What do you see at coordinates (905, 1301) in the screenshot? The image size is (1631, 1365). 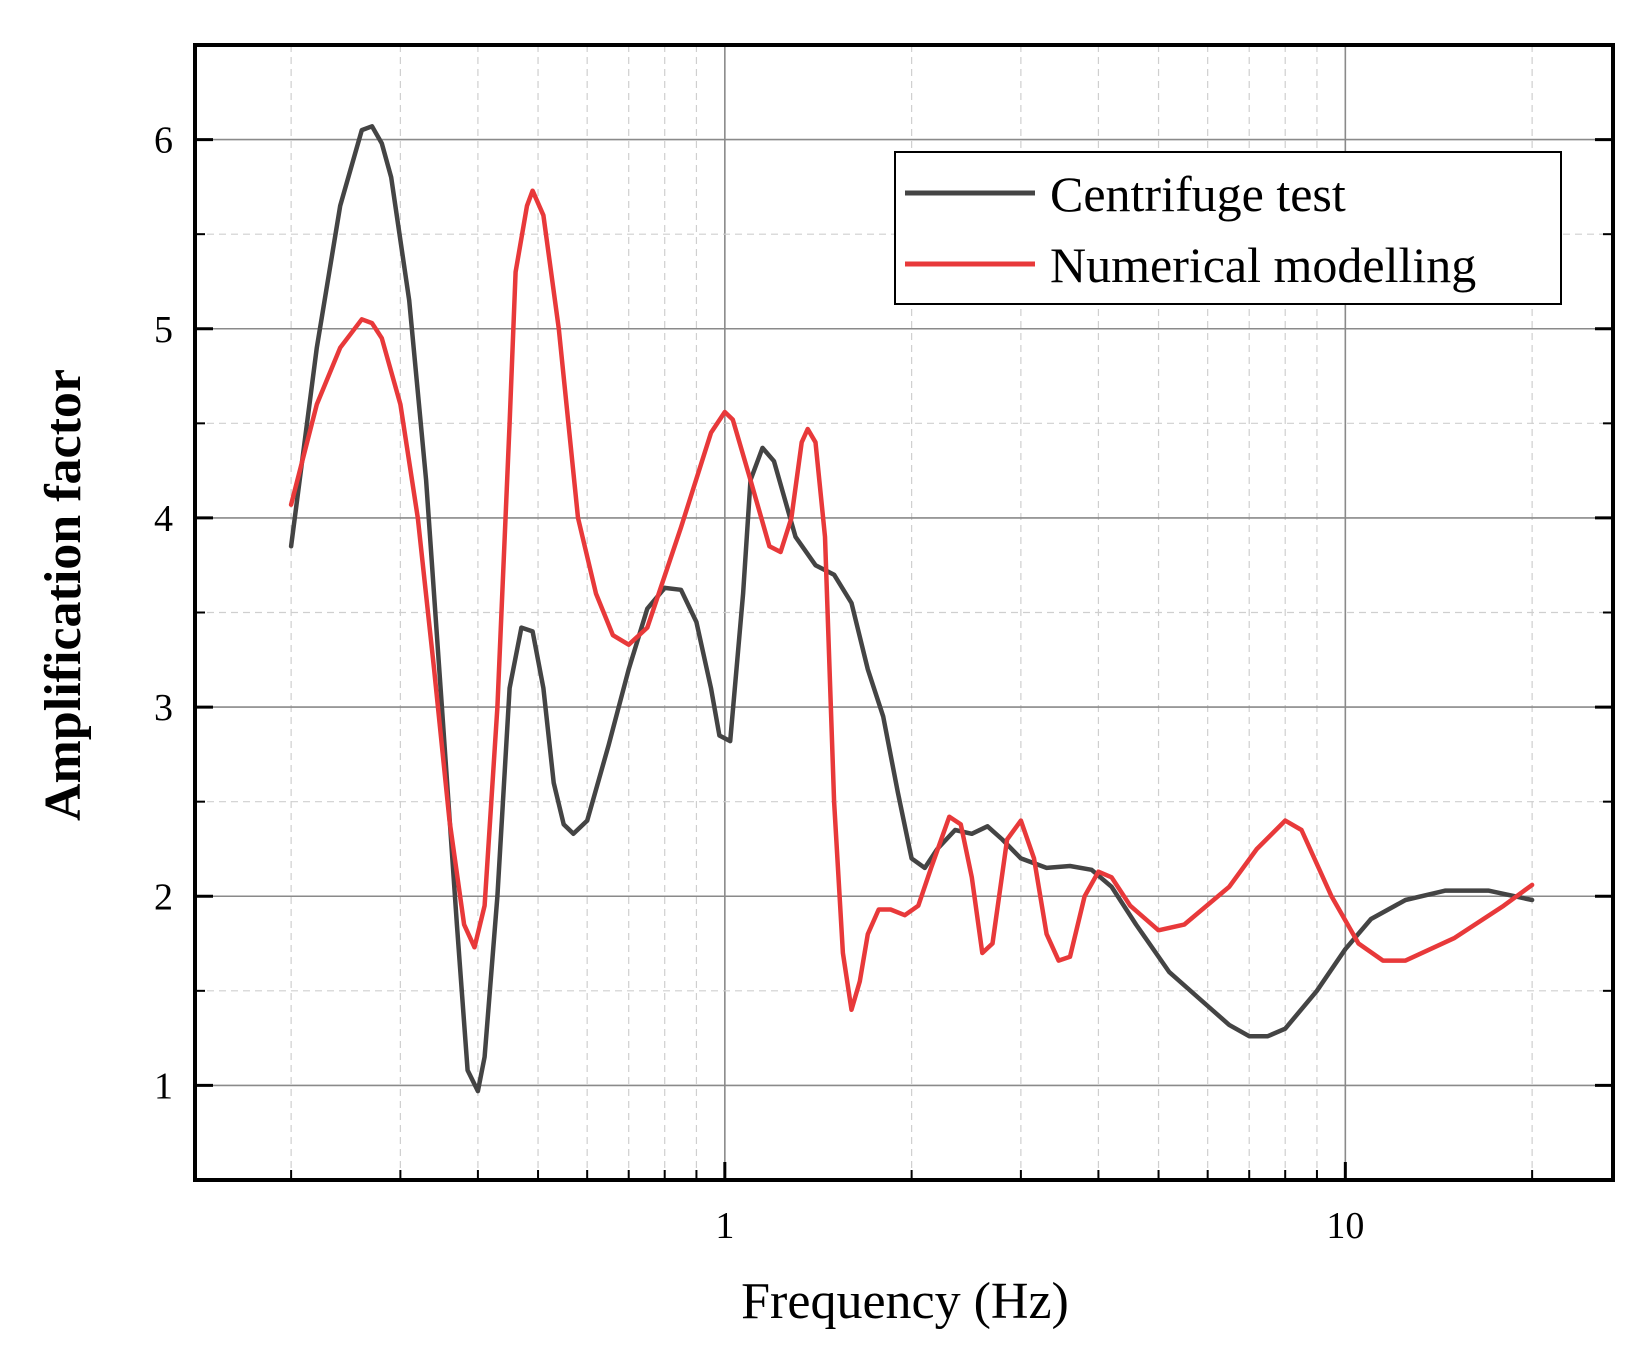 I see `x-axis-title: Frequency (Hz)` at bounding box center [905, 1301].